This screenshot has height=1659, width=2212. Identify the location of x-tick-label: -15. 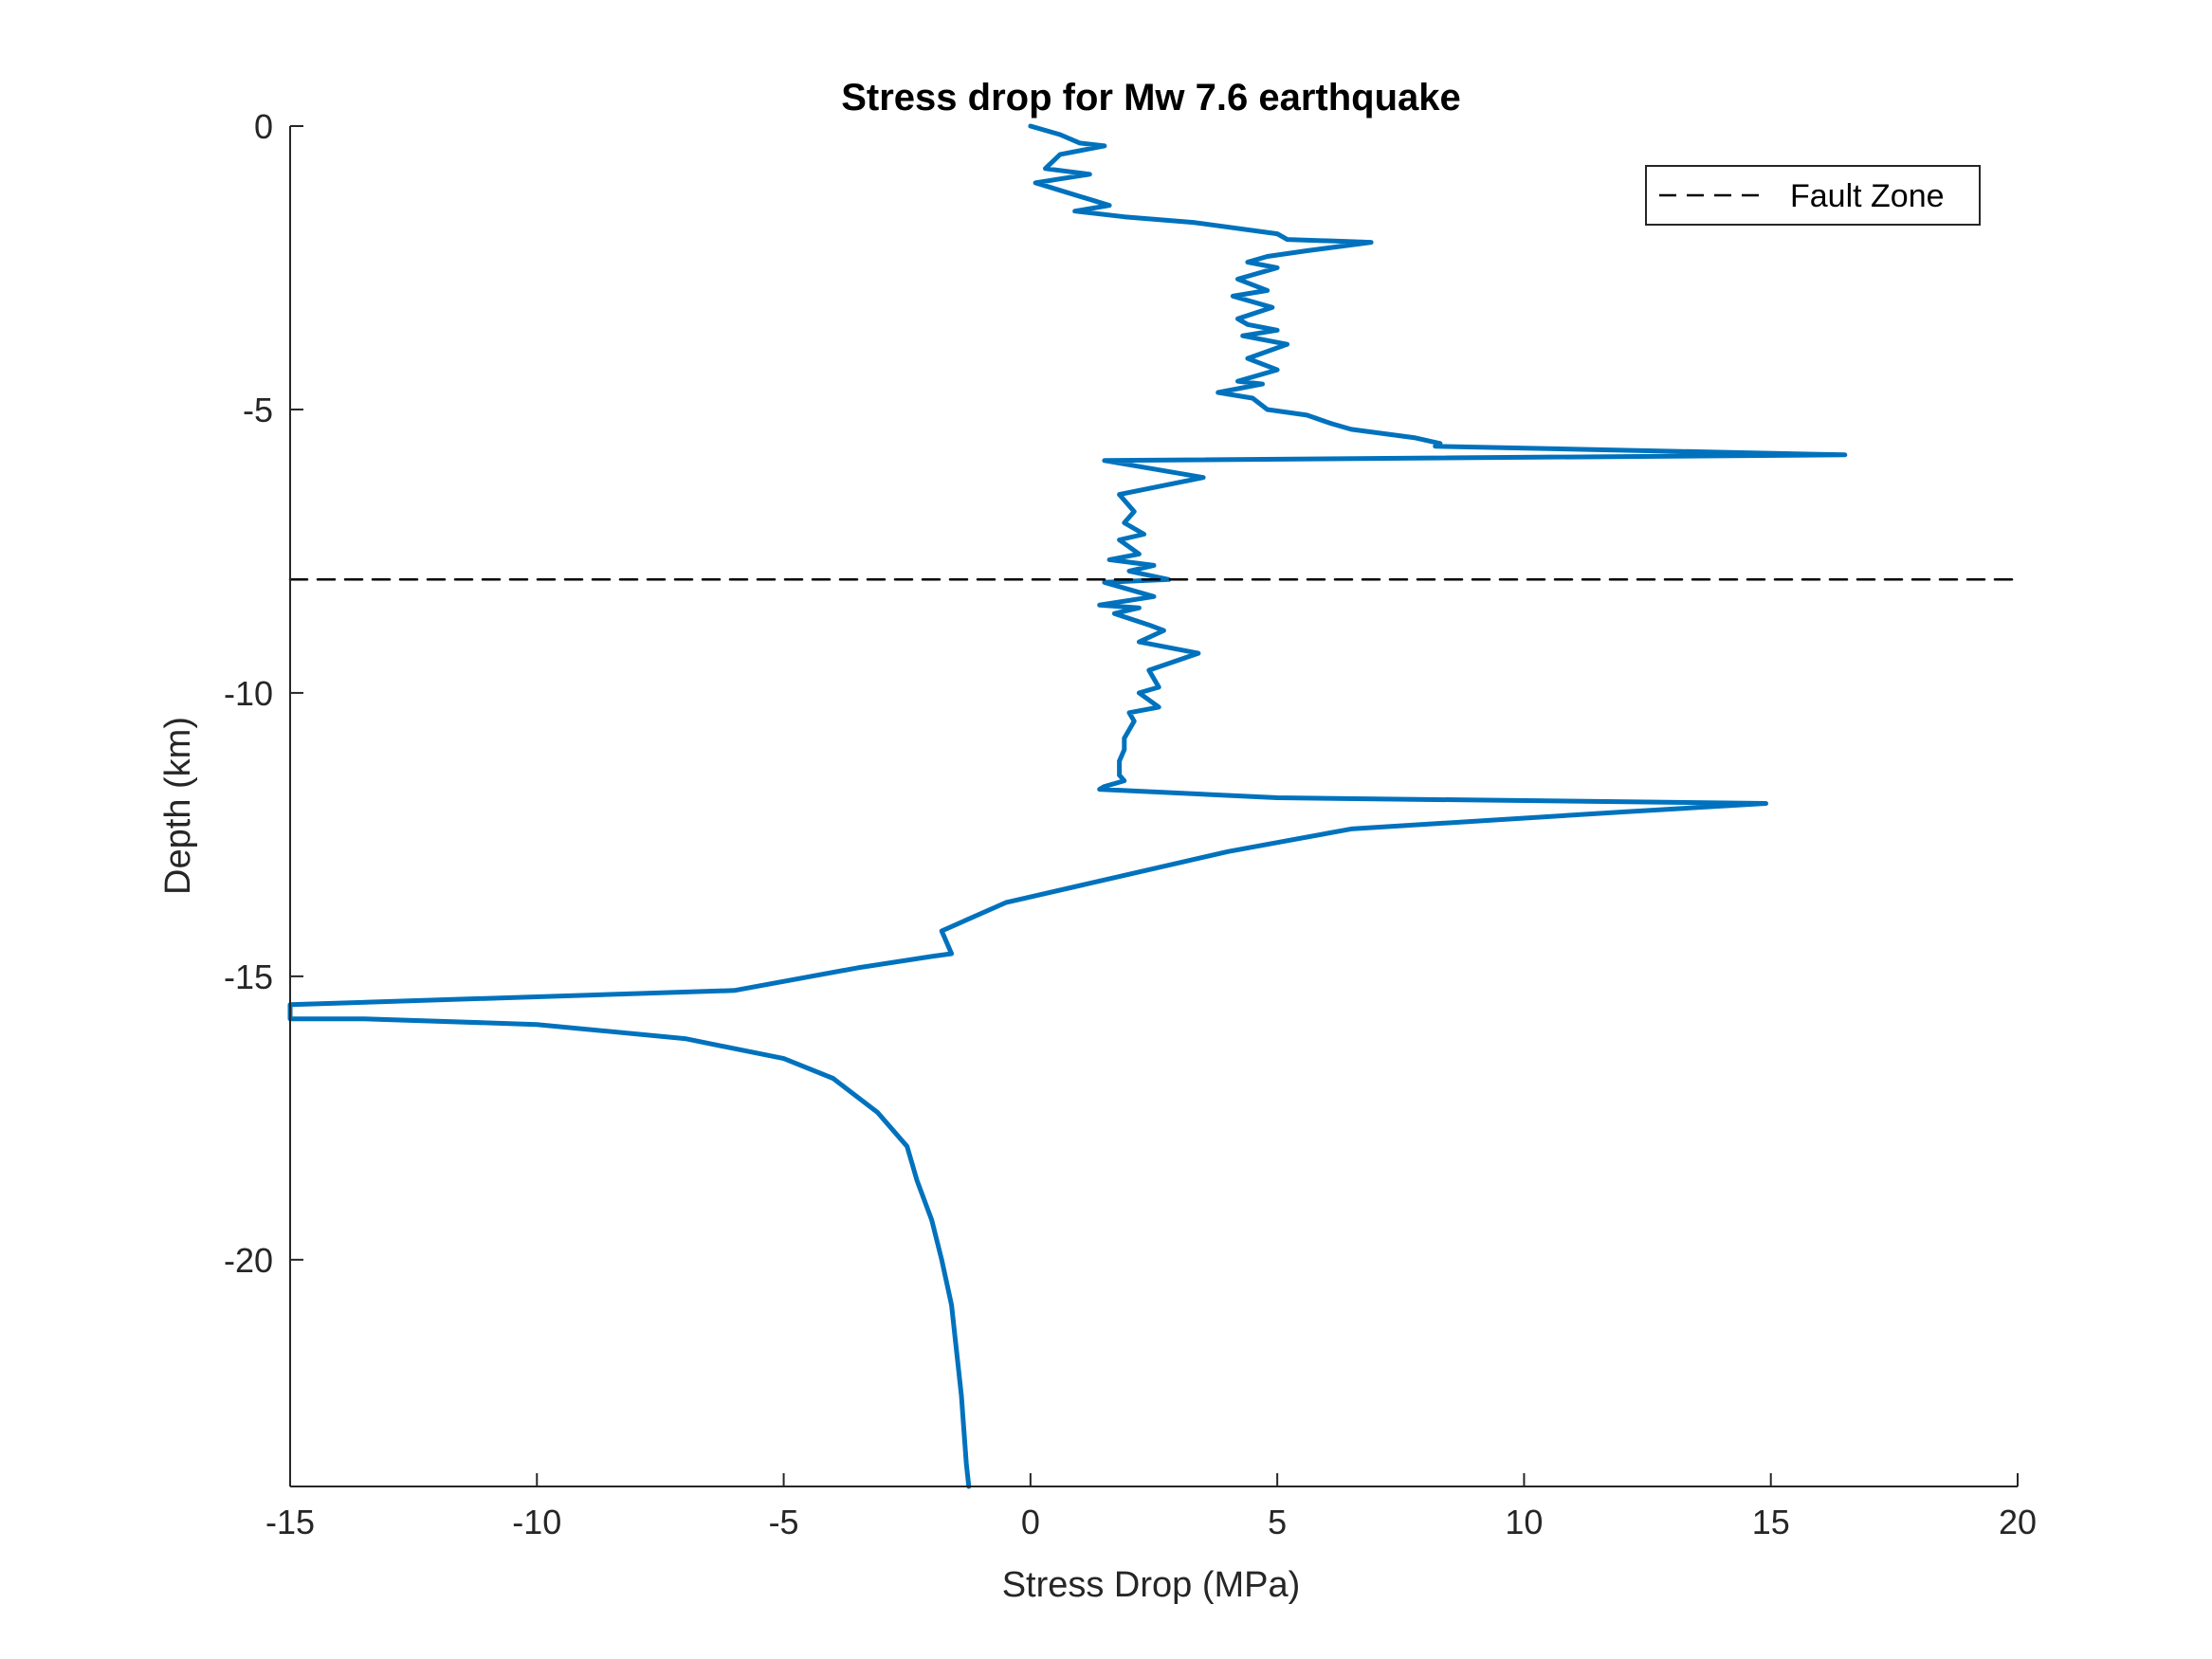
(290, 1522).